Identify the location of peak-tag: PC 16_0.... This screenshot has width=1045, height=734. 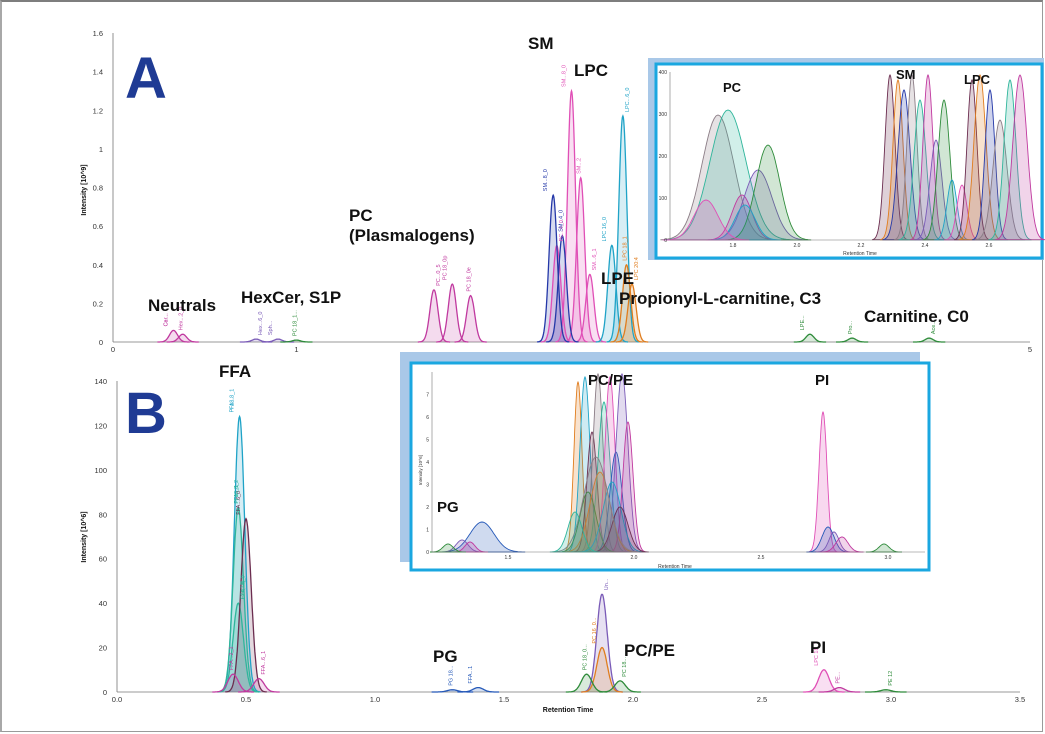
(595, 630).